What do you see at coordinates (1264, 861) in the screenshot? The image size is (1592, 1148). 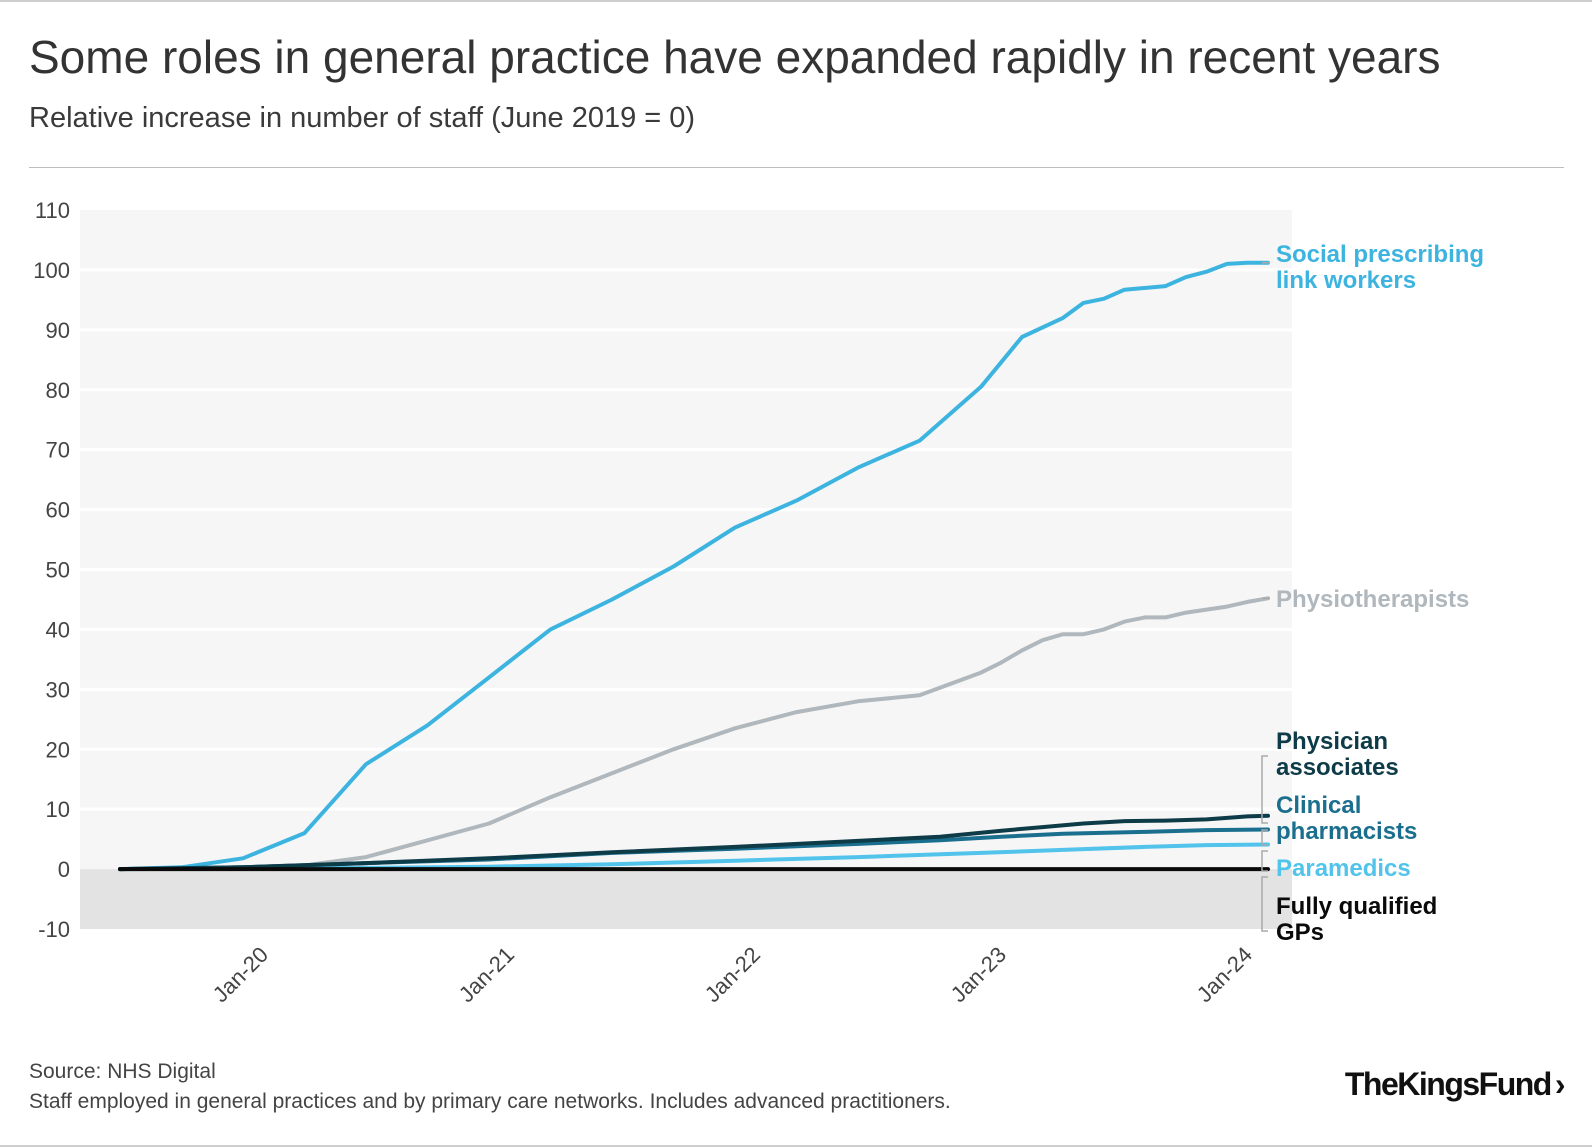 I see `bracket-paramedics` at bounding box center [1264, 861].